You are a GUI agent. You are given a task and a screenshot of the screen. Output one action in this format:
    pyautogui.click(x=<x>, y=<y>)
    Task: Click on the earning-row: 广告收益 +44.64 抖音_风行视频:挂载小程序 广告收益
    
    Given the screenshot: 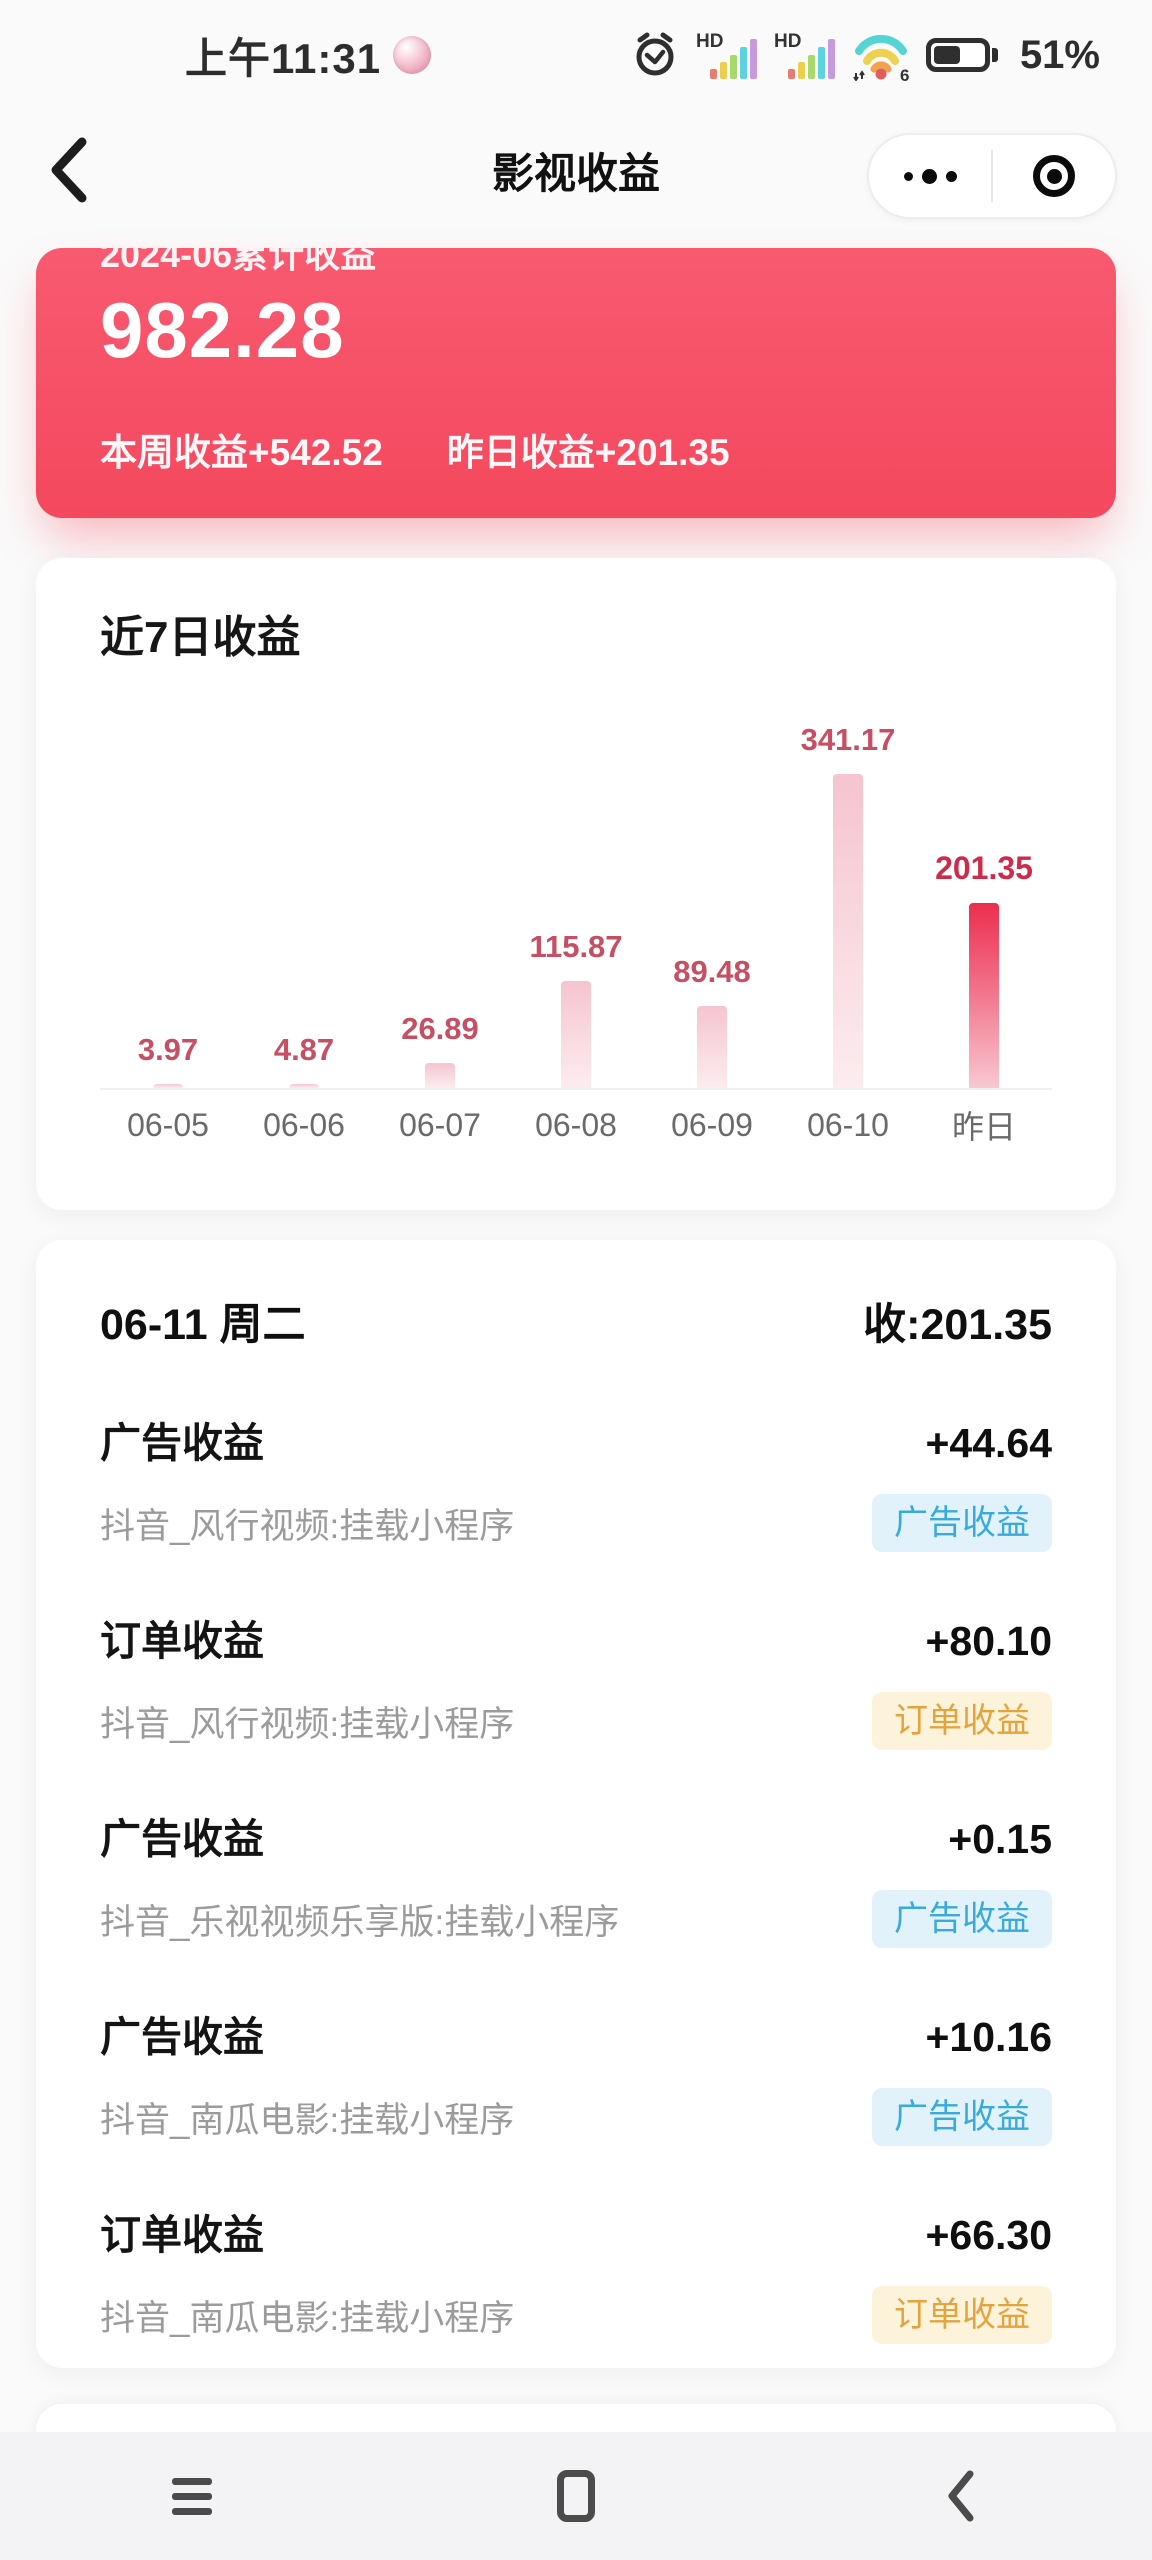 What is the action you would take?
    pyautogui.click(x=576, y=1484)
    